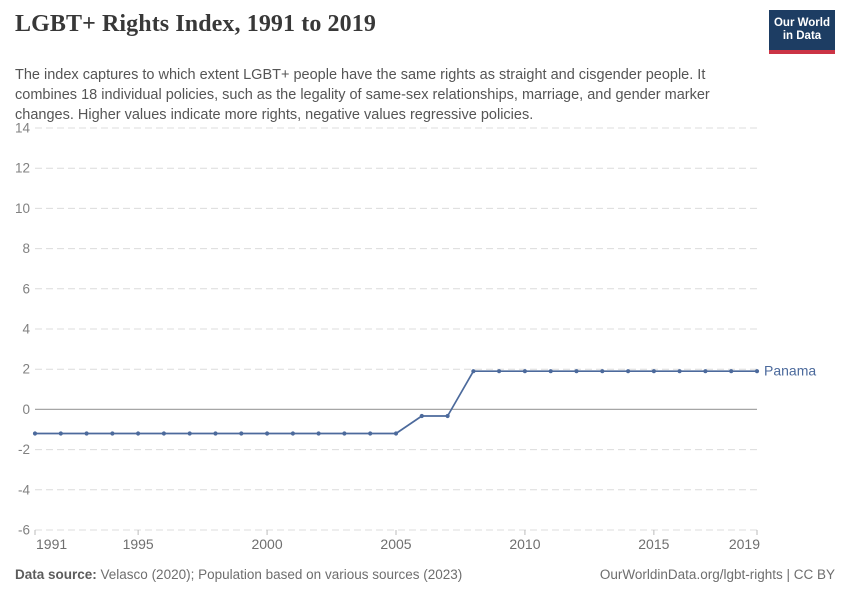  I want to click on y-axis-tick-label: -6, so click(24, 530).